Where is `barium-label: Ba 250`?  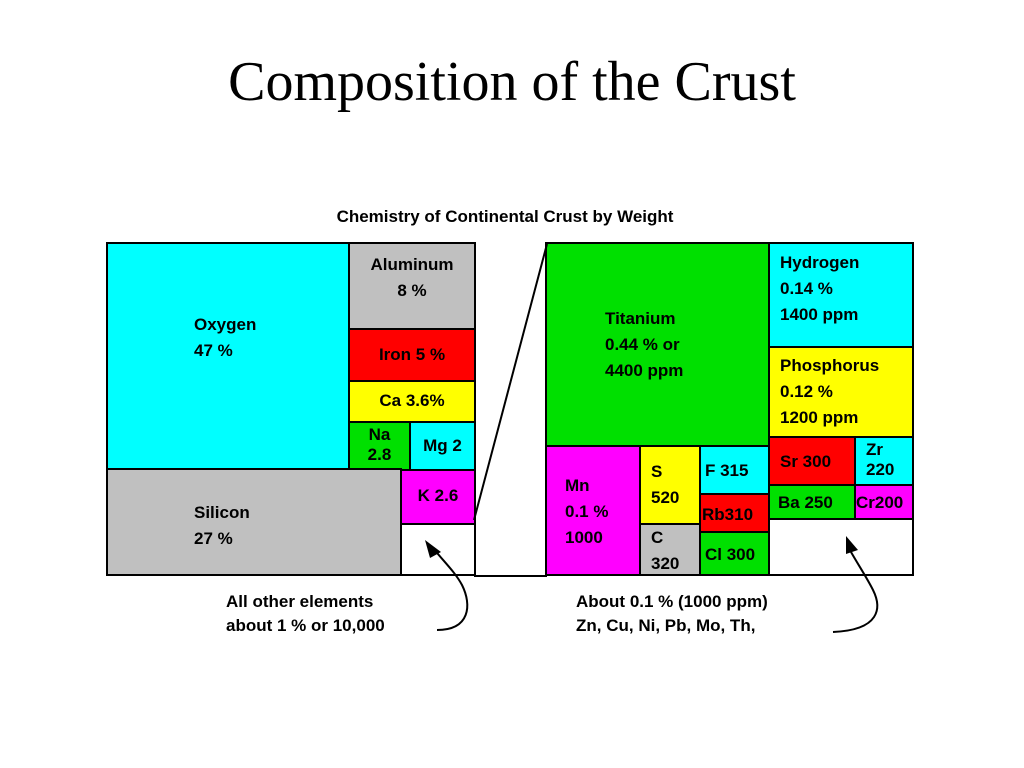 barium-label: Ba 250 is located at coordinates (805, 502).